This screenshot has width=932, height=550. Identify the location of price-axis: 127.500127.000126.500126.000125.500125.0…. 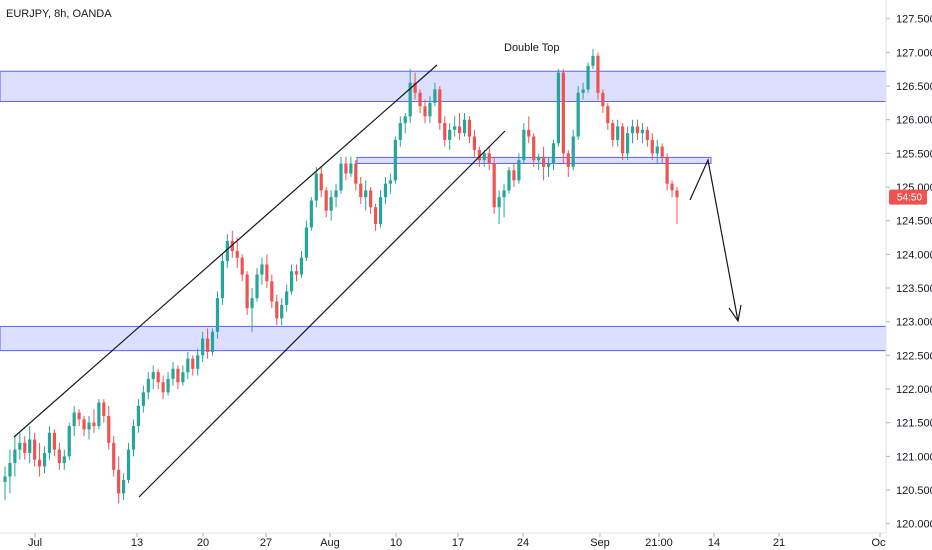
(908, 266).